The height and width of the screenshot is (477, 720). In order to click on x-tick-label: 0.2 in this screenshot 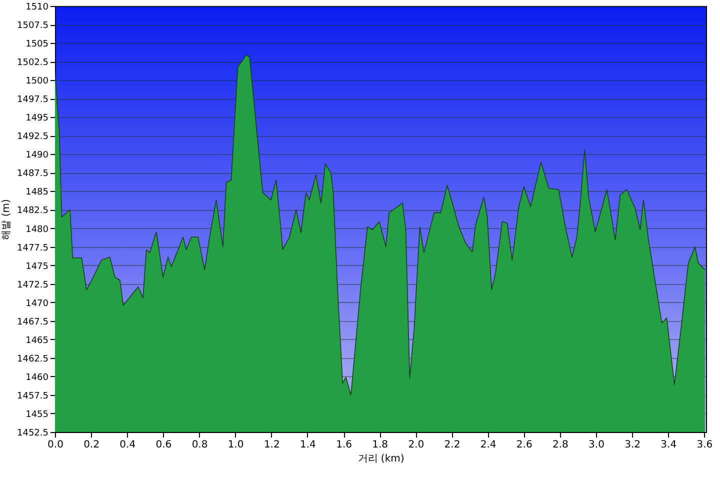, I will do `click(92, 445)`.